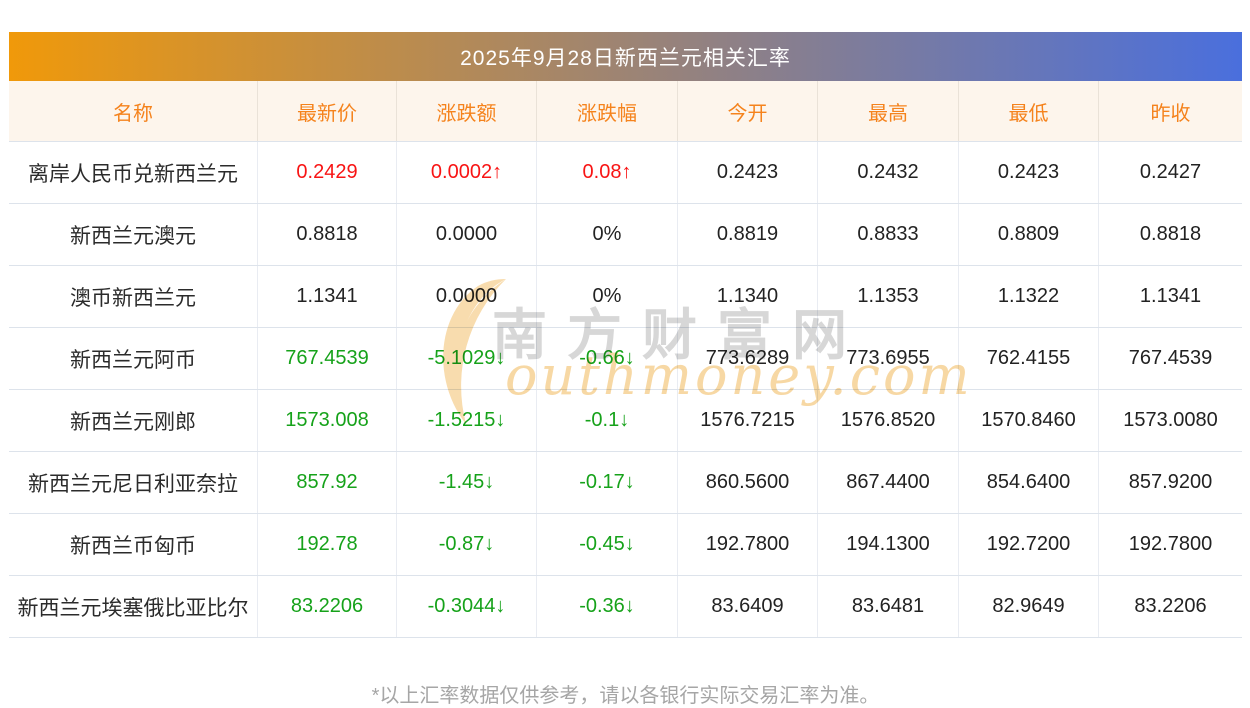  What do you see at coordinates (1029, 234) in the screenshot?
I see `cell-low: 0.8809` at bounding box center [1029, 234].